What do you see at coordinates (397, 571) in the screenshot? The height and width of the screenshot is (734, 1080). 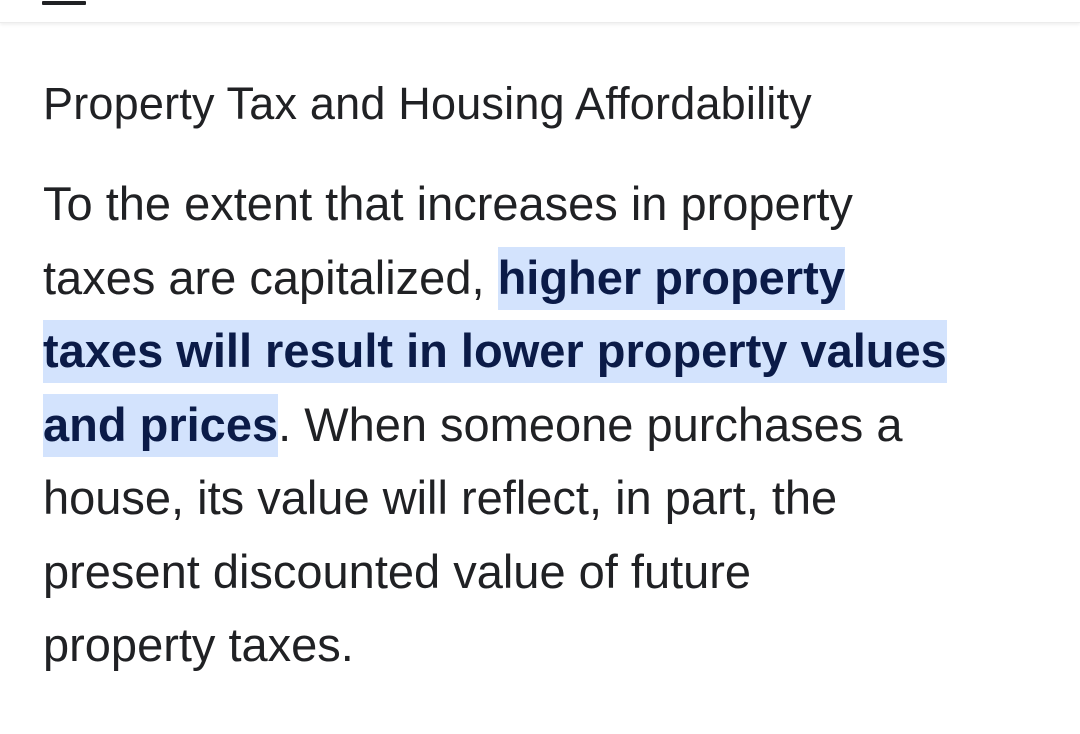 I see `paragraph-text: present discounted value of future` at bounding box center [397, 571].